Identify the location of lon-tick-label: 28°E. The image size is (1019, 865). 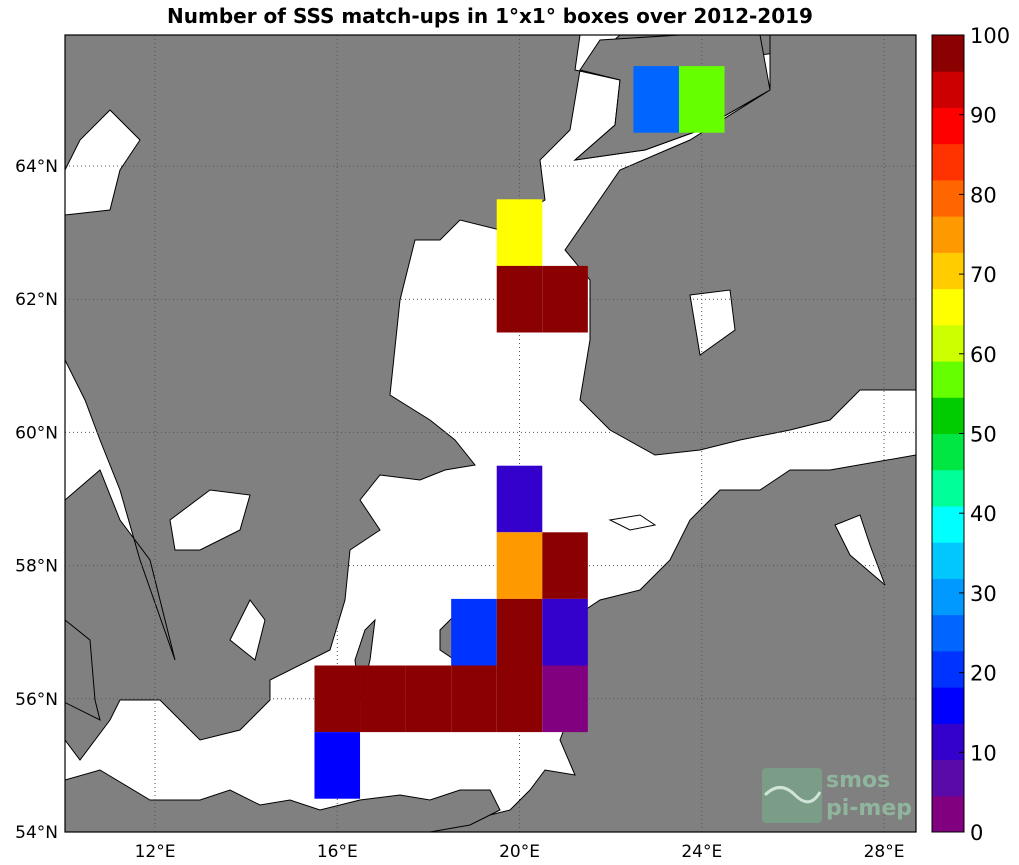
(884, 852).